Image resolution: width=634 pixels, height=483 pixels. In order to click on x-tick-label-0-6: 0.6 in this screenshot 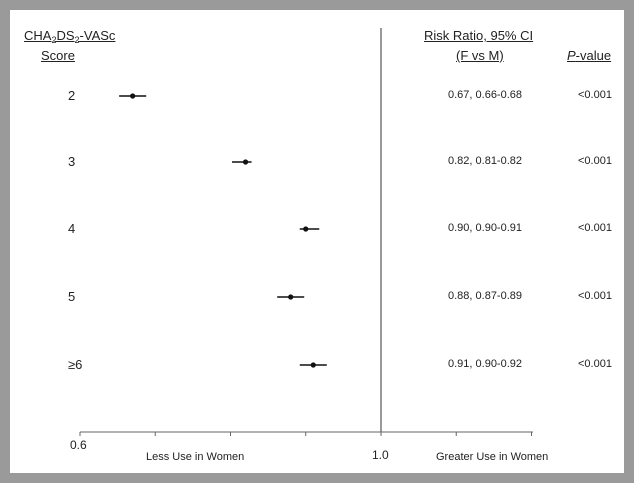, I will do `click(78, 445)`.